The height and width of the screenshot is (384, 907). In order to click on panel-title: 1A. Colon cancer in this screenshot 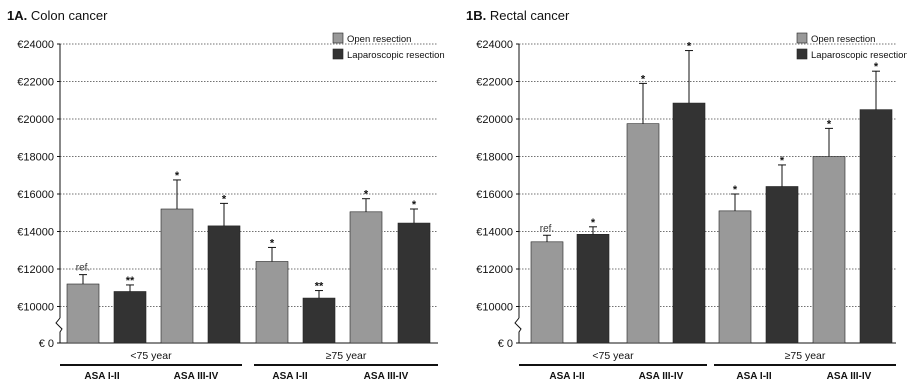, I will do `click(57, 15)`.